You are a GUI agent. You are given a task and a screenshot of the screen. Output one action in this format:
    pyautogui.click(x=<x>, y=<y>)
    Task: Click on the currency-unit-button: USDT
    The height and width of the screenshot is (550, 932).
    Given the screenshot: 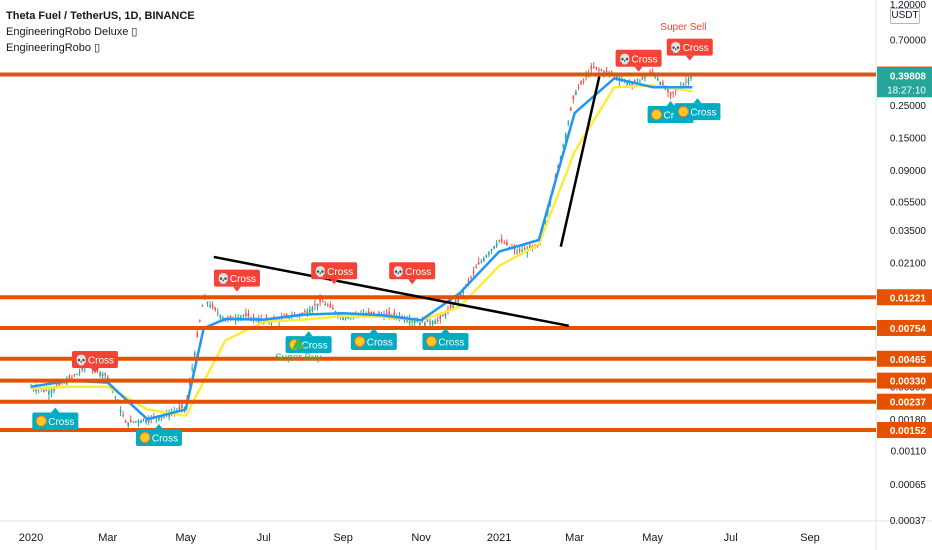 What is the action you would take?
    pyautogui.click(x=905, y=16)
    